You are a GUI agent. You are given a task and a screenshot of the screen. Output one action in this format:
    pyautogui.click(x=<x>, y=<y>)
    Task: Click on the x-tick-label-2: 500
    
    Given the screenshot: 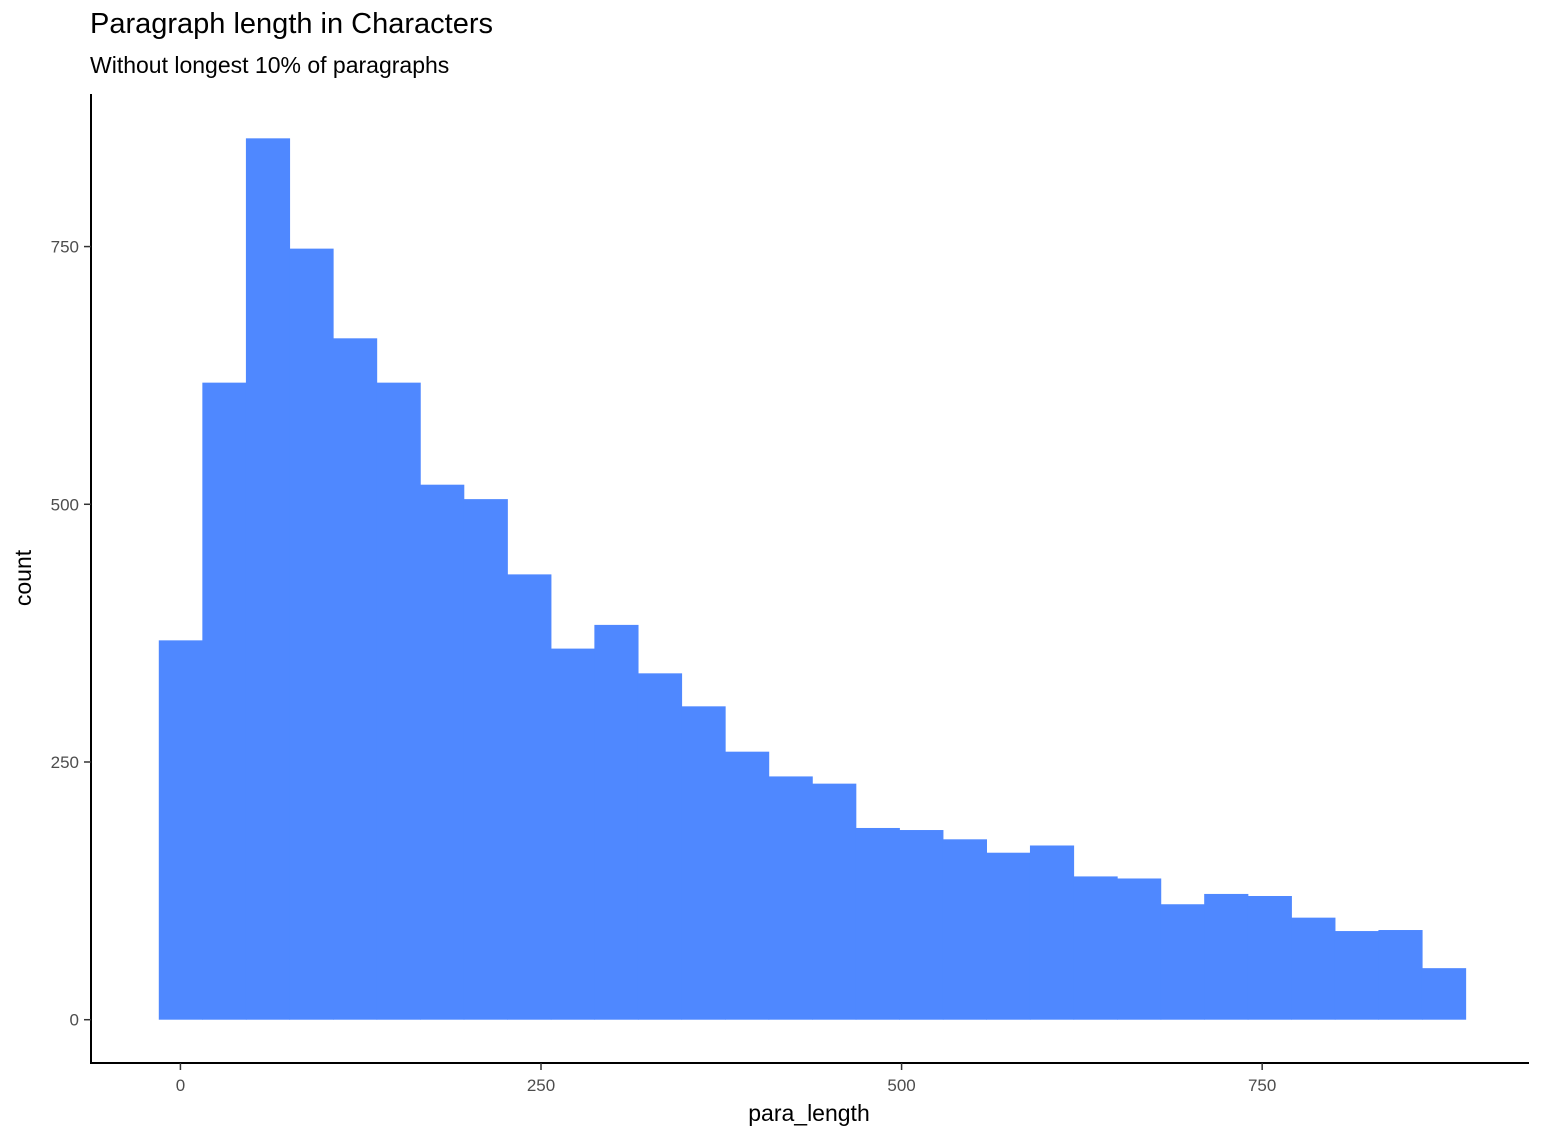 What is the action you would take?
    pyautogui.click(x=901, y=1085)
    